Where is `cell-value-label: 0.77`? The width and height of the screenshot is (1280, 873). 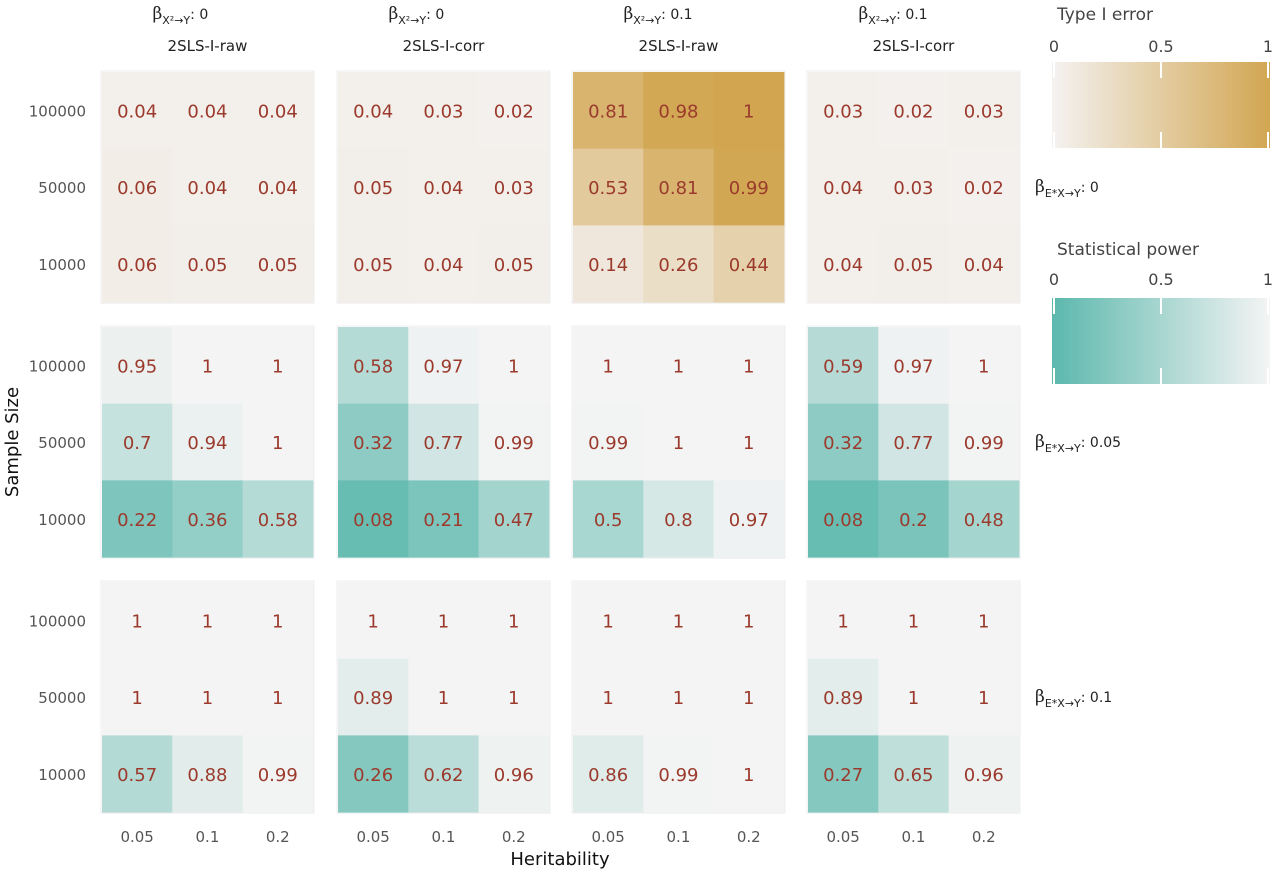 cell-value-label: 0.77 is located at coordinates (443, 443).